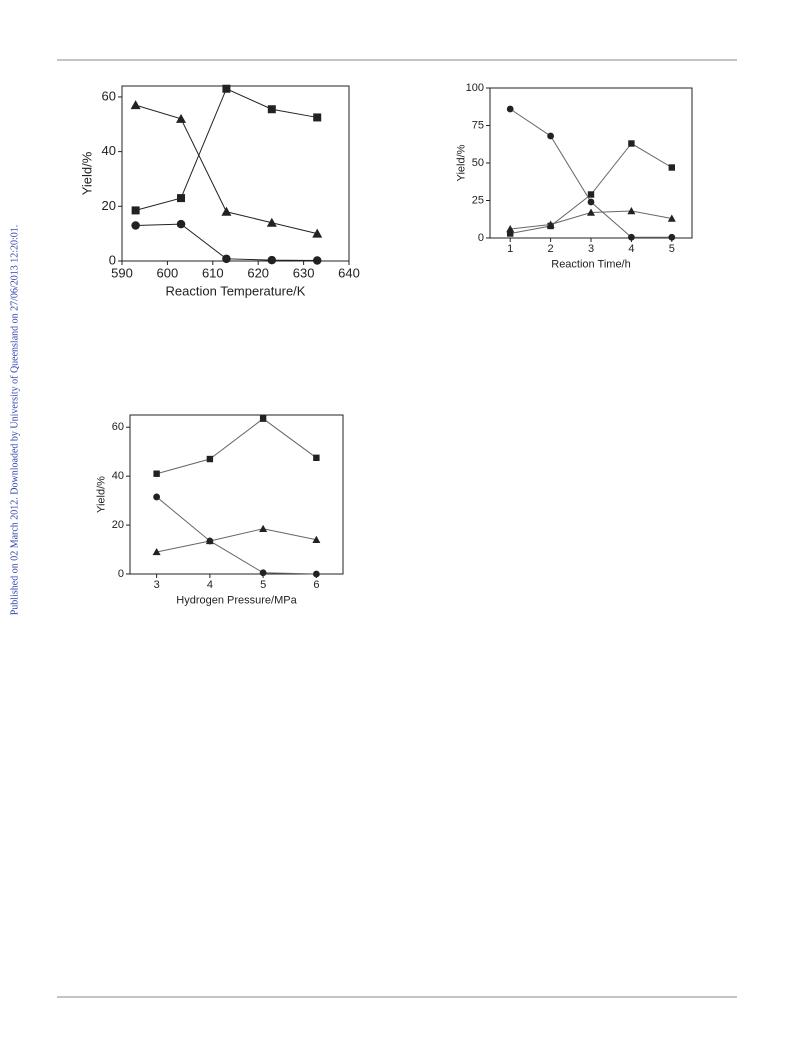  What do you see at coordinates (236, 291) in the screenshot?
I see `x-axis-label: Reaction Temperature/K` at bounding box center [236, 291].